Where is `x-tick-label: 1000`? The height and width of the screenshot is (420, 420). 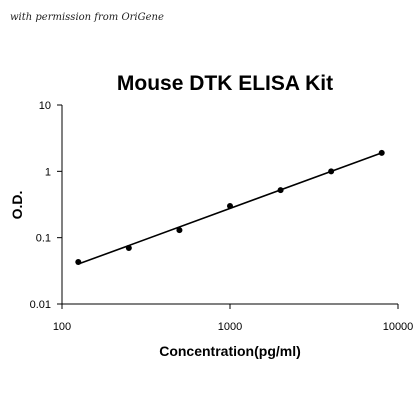
x-tick-label: 1000 is located at coordinates (230, 327).